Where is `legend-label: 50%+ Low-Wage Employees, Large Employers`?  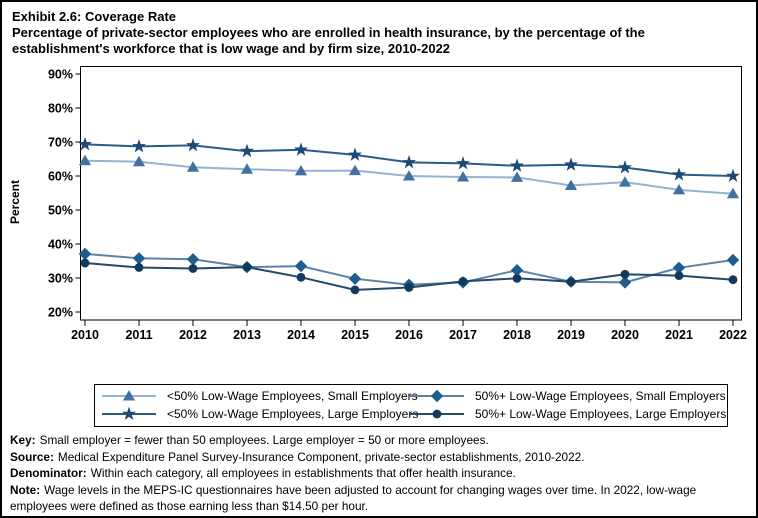 legend-label: 50%+ Low-Wage Employees, Large Employers is located at coordinates (601, 414).